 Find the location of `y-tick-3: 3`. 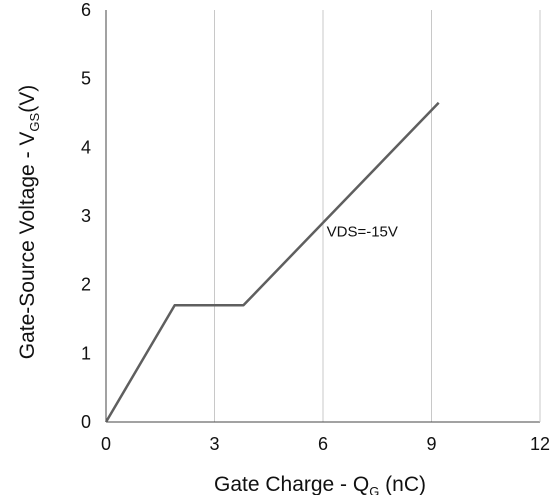

y-tick-3: 3 is located at coordinates (86, 216).